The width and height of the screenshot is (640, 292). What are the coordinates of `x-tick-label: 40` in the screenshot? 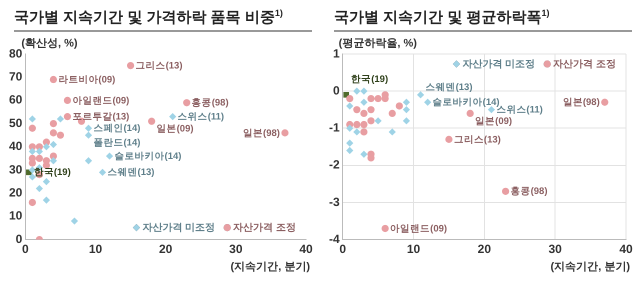 It's located at (306, 249).